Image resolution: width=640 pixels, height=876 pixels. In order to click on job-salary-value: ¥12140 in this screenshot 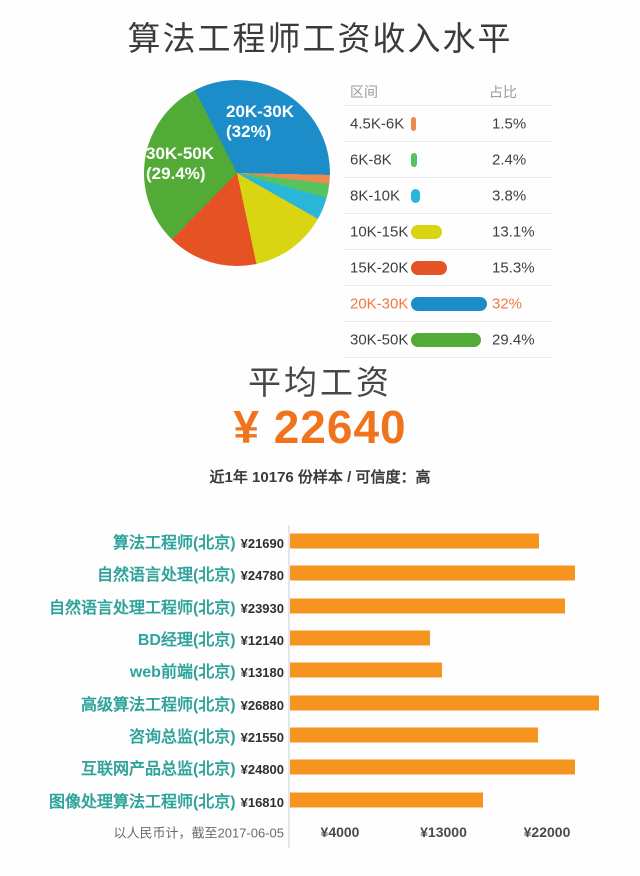, I will do `click(262, 641)`.